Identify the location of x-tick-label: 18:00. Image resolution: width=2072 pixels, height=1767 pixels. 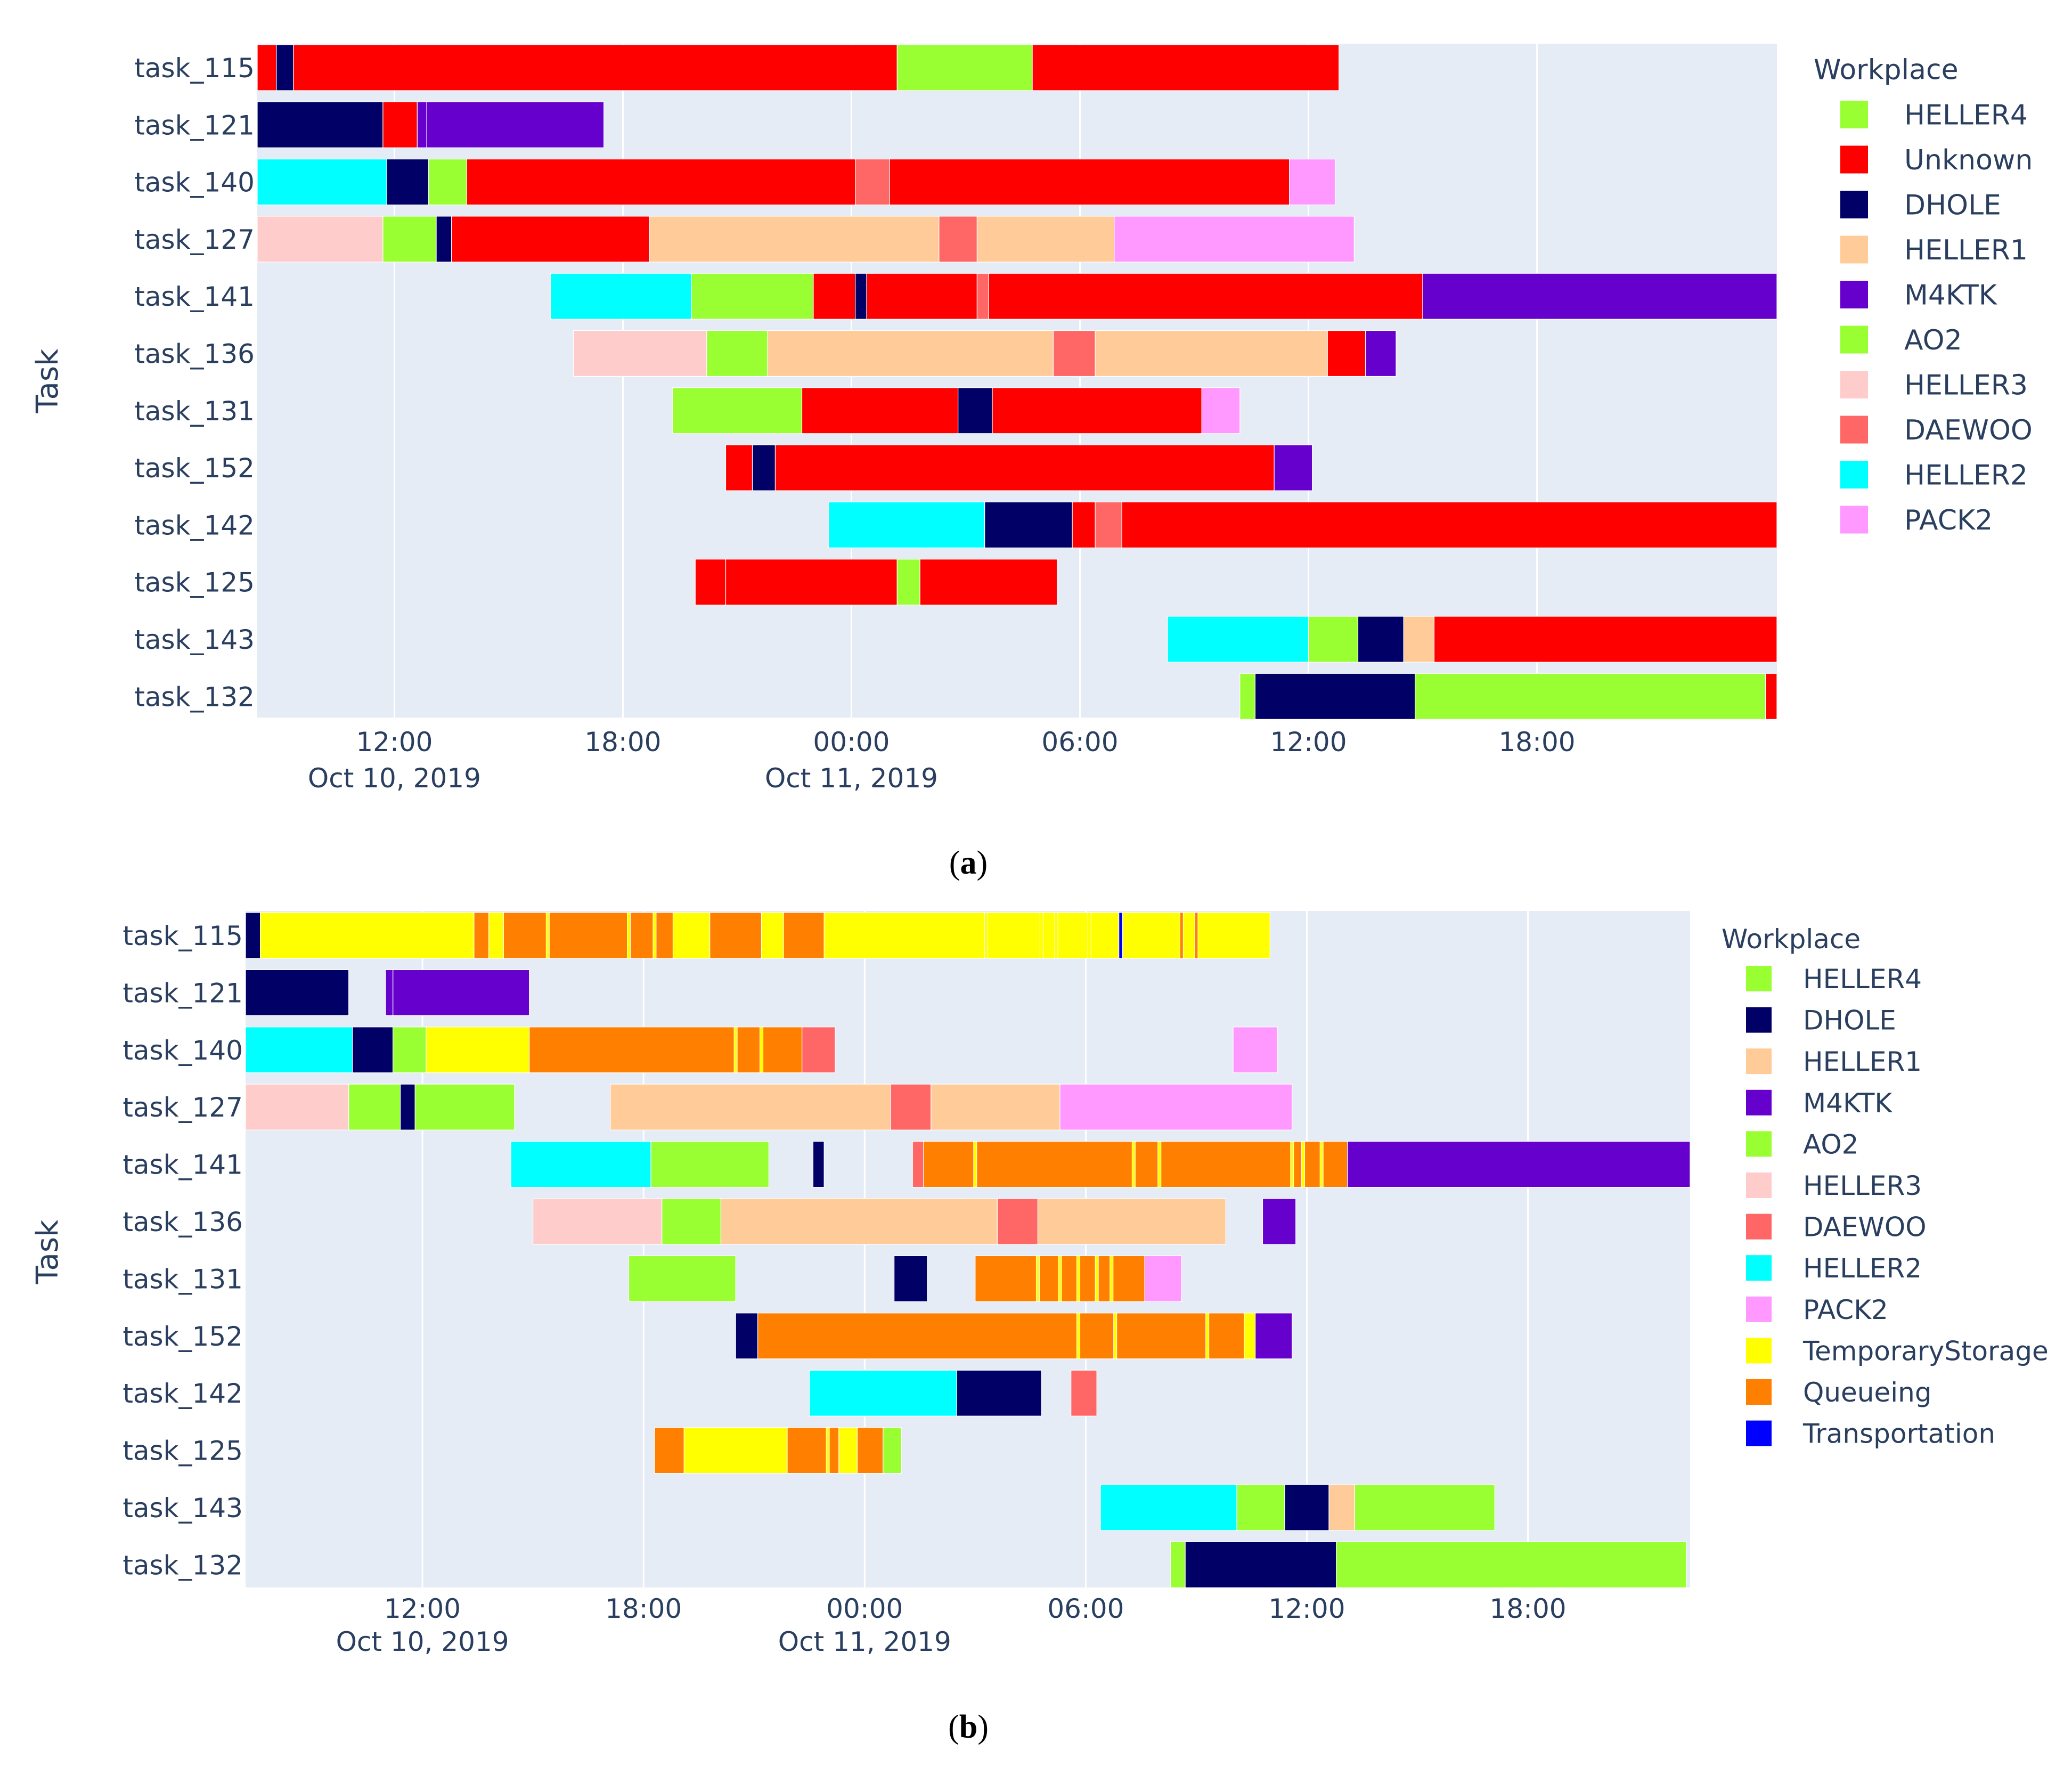
(643, 1608).